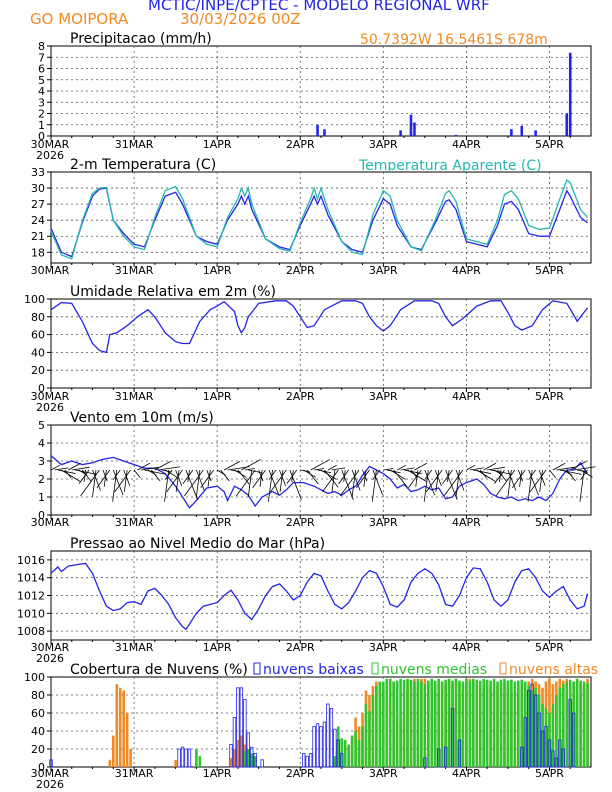 This screenshot has width=612, height=792. I want to click on precip-ytick-label: 2, so click(41, 114).